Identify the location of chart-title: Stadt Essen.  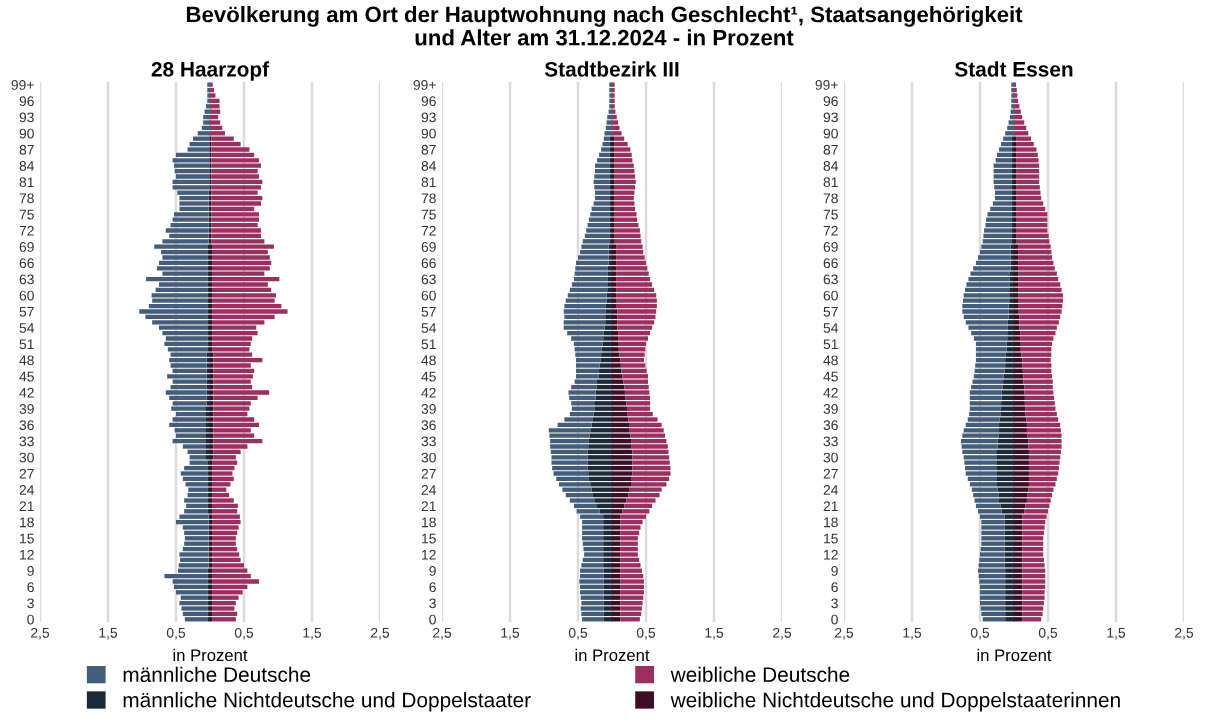
(1013, 69).